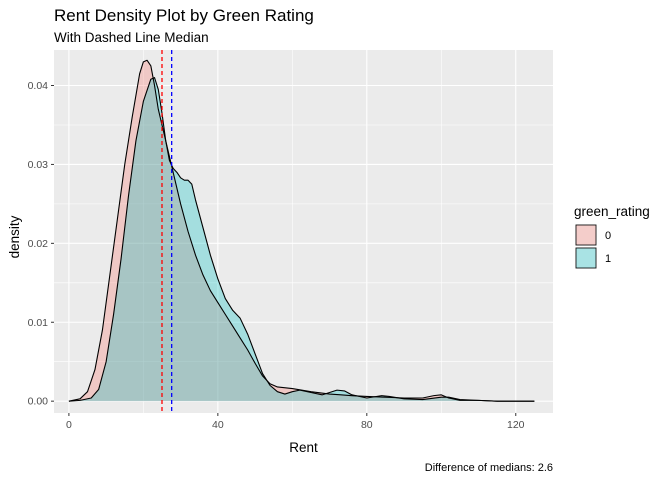 This screenshot has height=480, width=672. What do you see at coordinates (184, 15) in the screenshot?
I see `chart-title: Rent Density Plot by Green Rating` at bounding box center [184, 15].